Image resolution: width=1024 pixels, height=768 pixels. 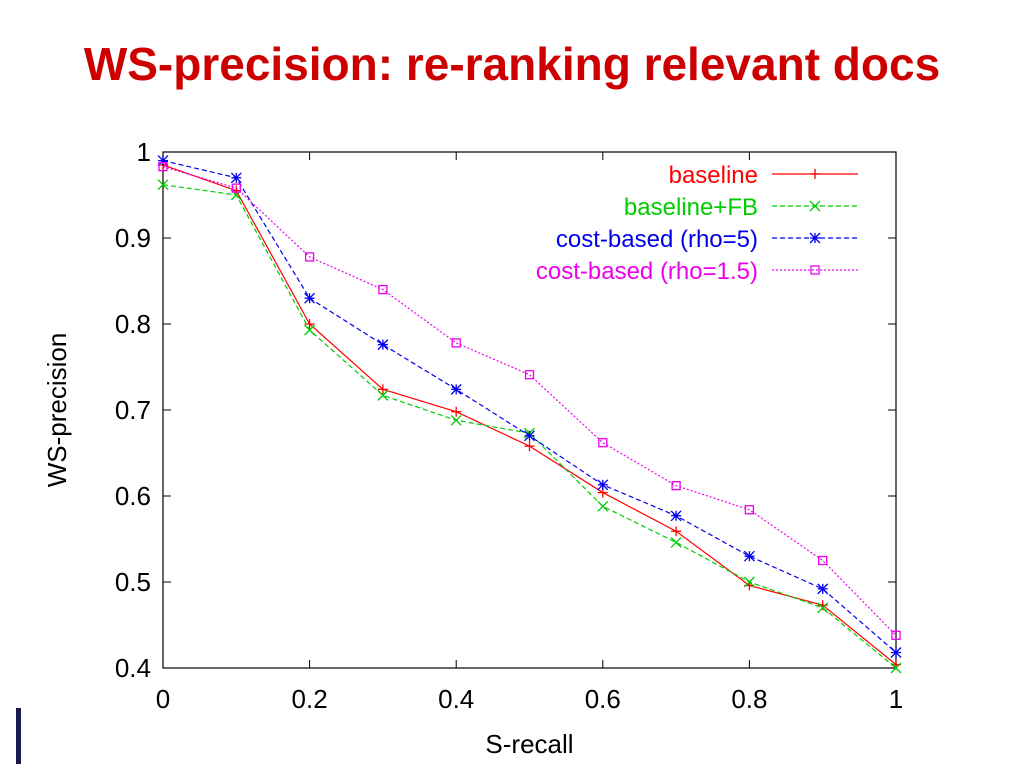 What do you see at coordinates (749, 699) in the screenshot?
I see `x-tick-label: 0.8` at bounding box center [749, 699].